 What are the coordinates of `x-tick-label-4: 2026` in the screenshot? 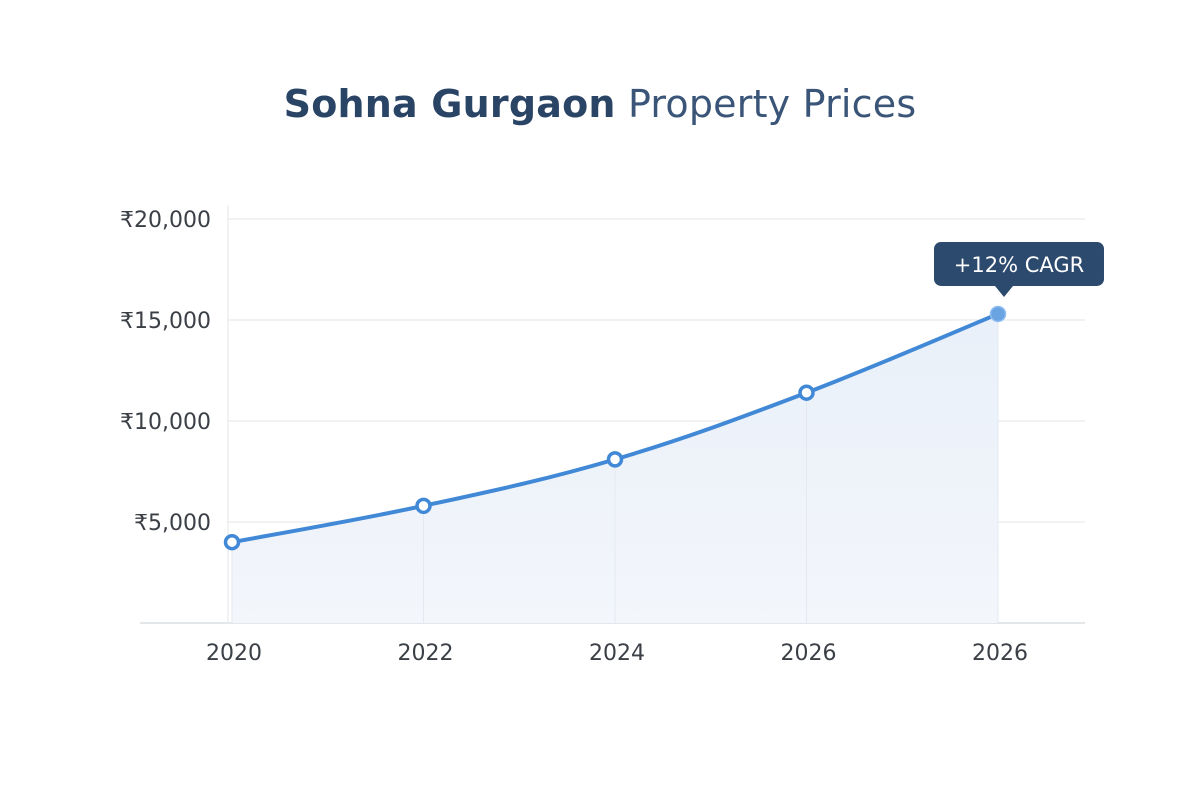 It's located at (1000, 653).